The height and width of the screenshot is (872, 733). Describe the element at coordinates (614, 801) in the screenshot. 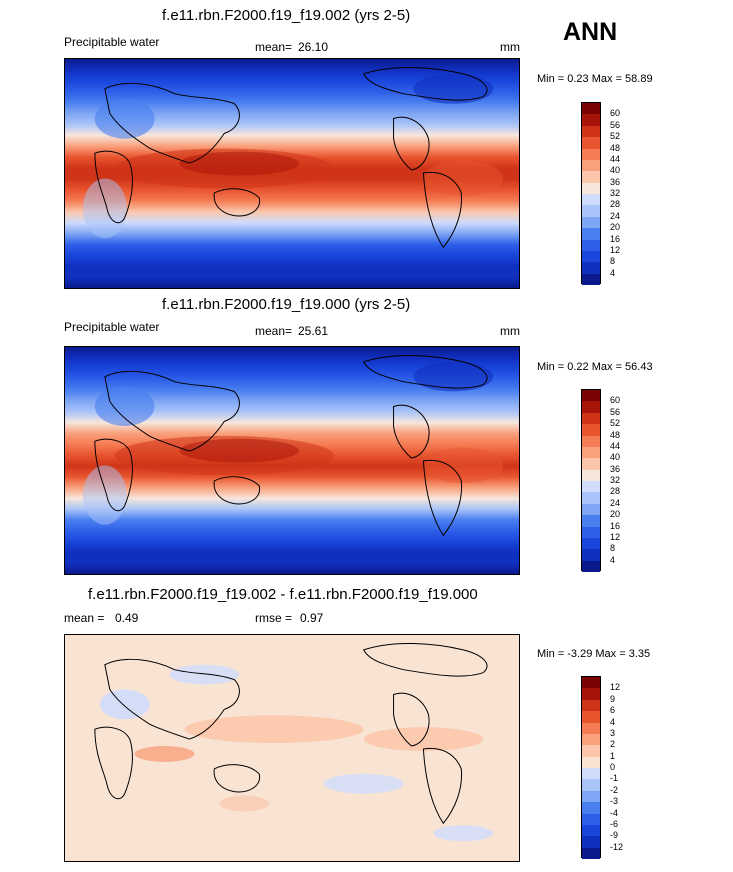

I see `colorbar-tick-label: -3` at that location.